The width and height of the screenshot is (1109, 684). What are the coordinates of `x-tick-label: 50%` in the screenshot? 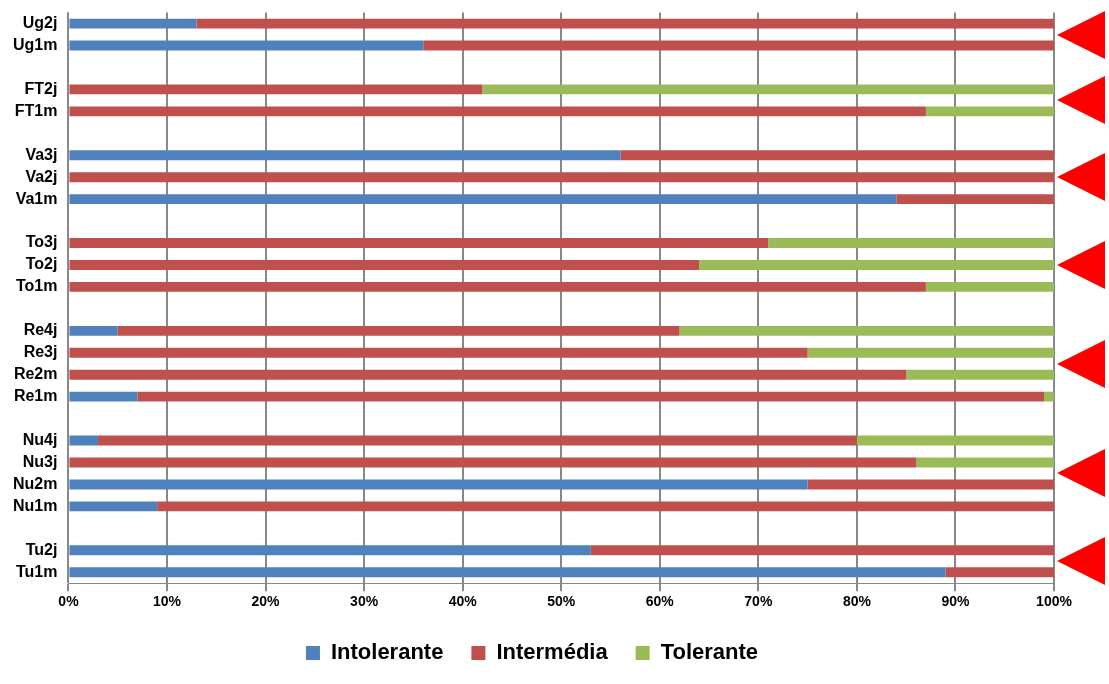 It's located at (561, 601).